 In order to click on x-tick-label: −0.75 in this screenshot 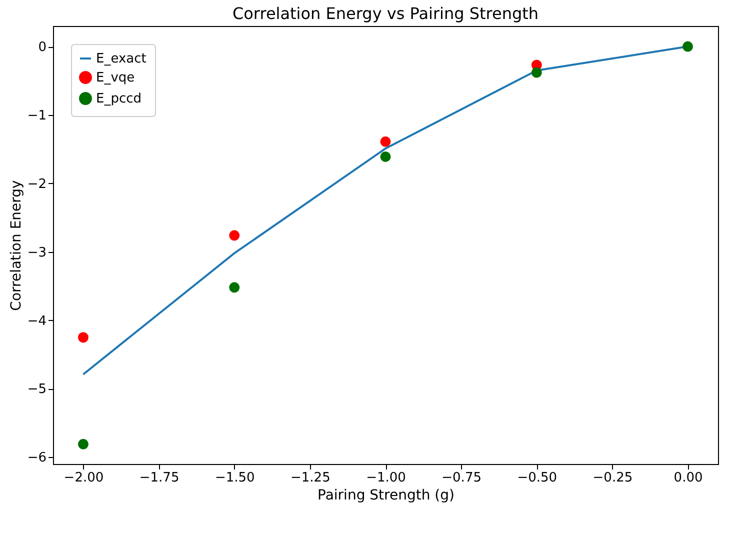, I will do `click(462, 478)`.